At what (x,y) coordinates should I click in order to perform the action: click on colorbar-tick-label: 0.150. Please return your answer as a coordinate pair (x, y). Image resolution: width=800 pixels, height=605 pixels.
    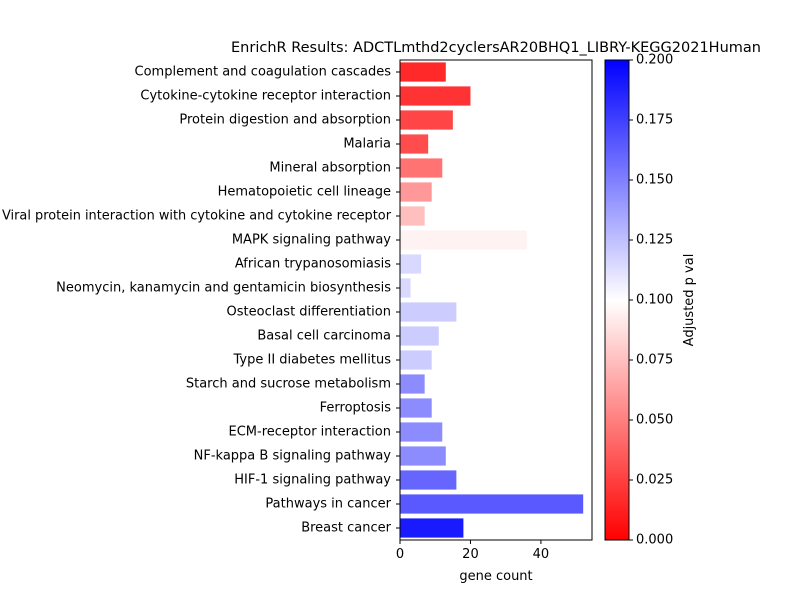
    Looking at the image, I should click on (654, 180).